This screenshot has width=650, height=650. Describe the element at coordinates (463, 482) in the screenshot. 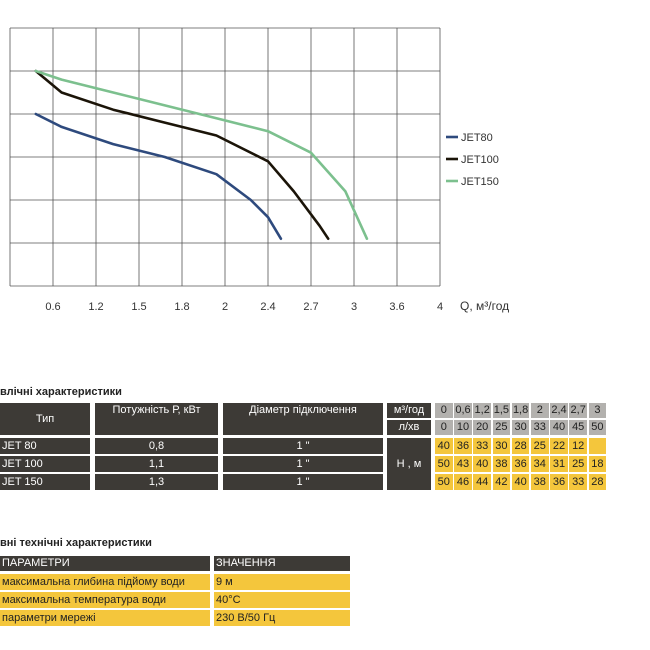

I see `head-value-cell: 46` at that location.